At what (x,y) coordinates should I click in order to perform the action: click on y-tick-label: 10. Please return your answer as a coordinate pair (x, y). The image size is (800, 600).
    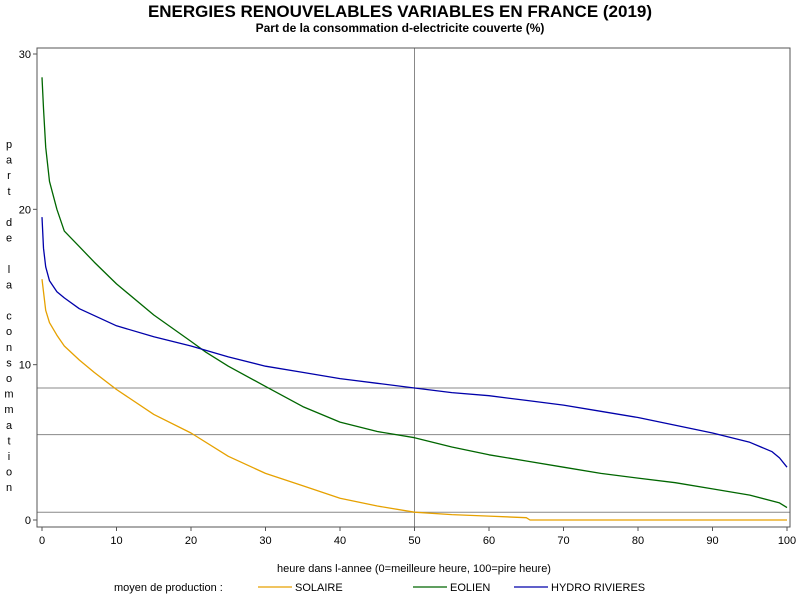
    Looking at the image, I should click on (25, 366).